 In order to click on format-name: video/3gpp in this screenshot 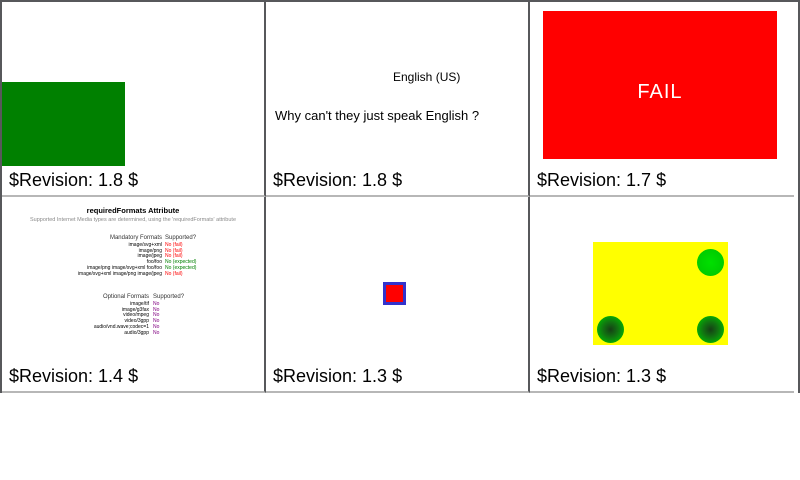, I will do `click(136, 321)`.